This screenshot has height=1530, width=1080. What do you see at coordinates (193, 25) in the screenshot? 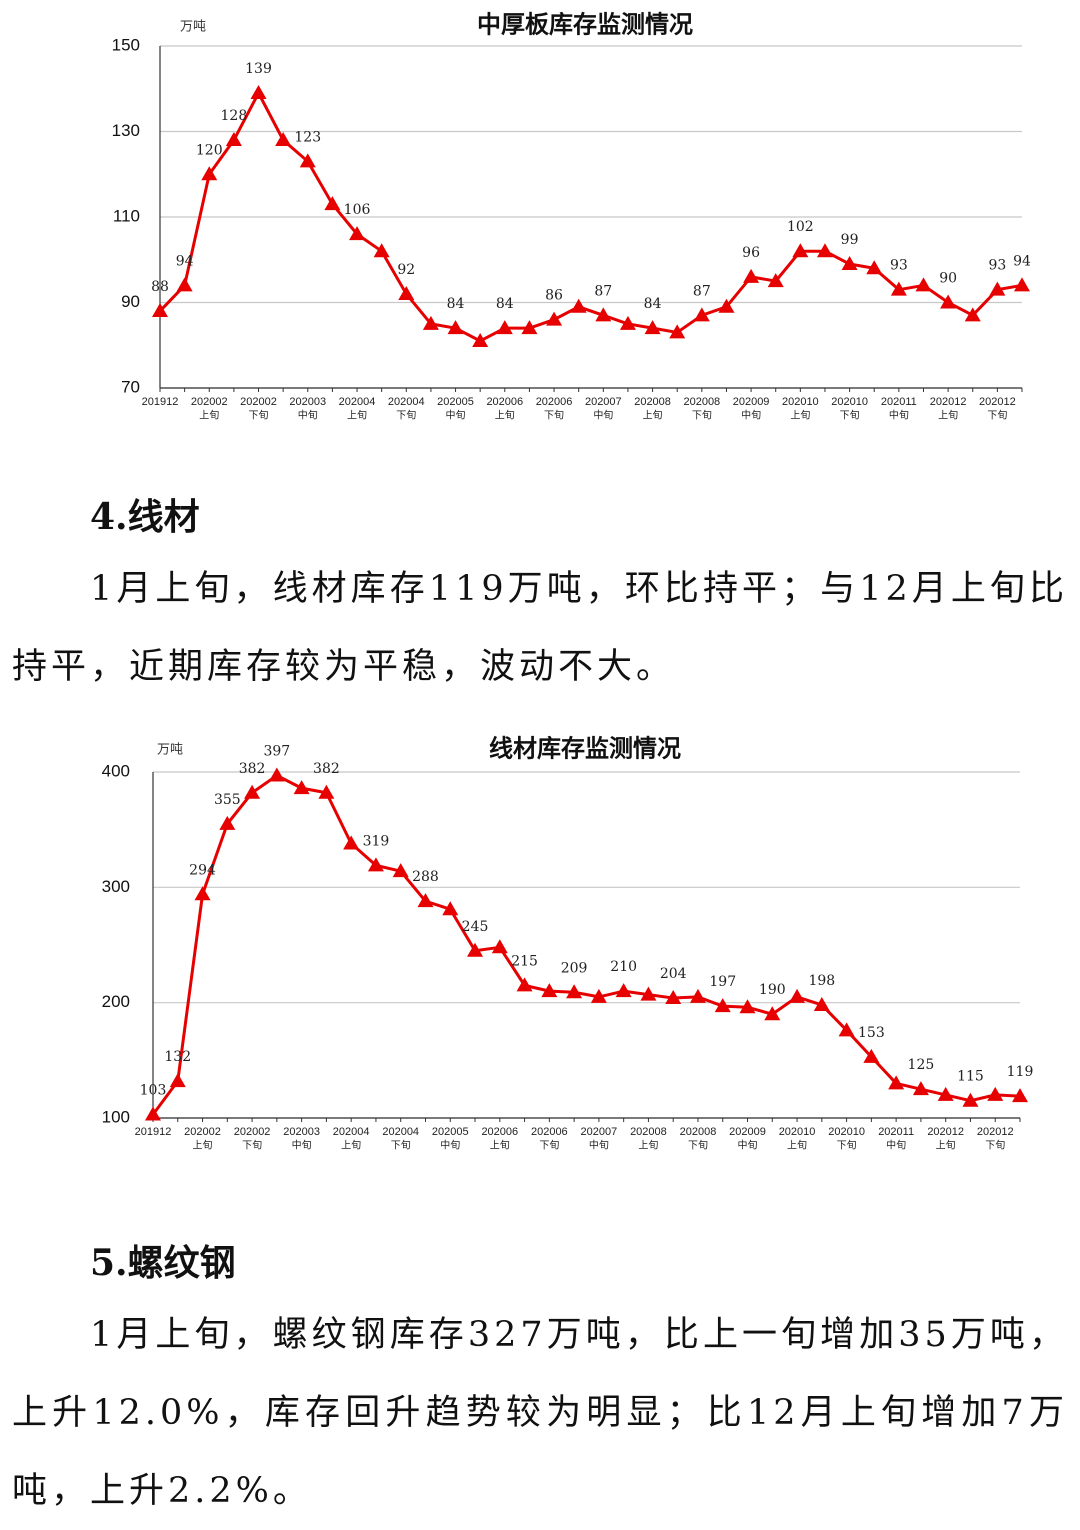
I see `y-axis-unit: 万吨` at bounding box center [193, 25].